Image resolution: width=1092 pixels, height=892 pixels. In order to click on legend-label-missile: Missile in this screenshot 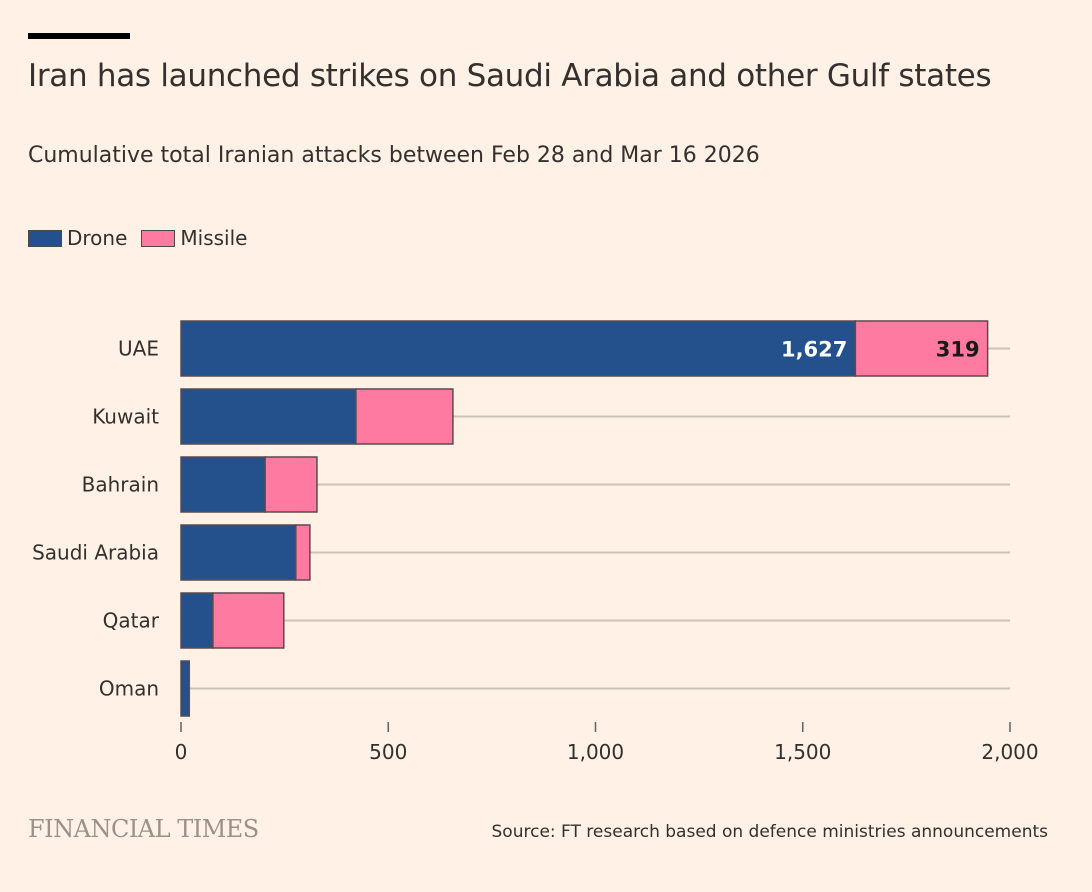, I will do `click(214, 238)`.